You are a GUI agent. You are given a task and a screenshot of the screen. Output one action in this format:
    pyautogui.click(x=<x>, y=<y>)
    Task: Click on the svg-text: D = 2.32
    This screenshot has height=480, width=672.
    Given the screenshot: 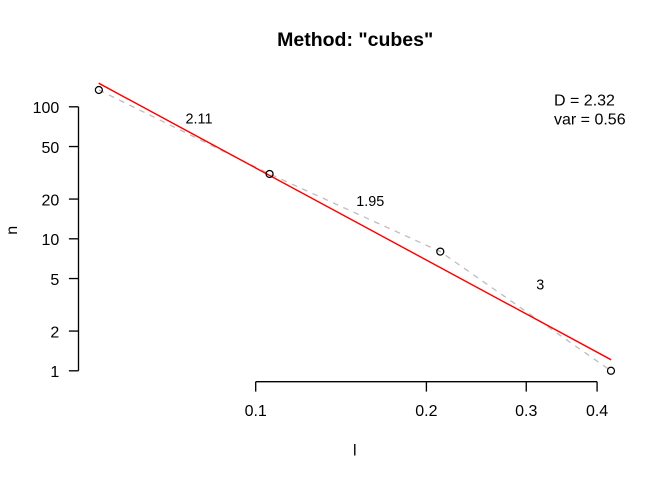 What is the action you would take?
    pyautogui.click(x=584, y=100)
    